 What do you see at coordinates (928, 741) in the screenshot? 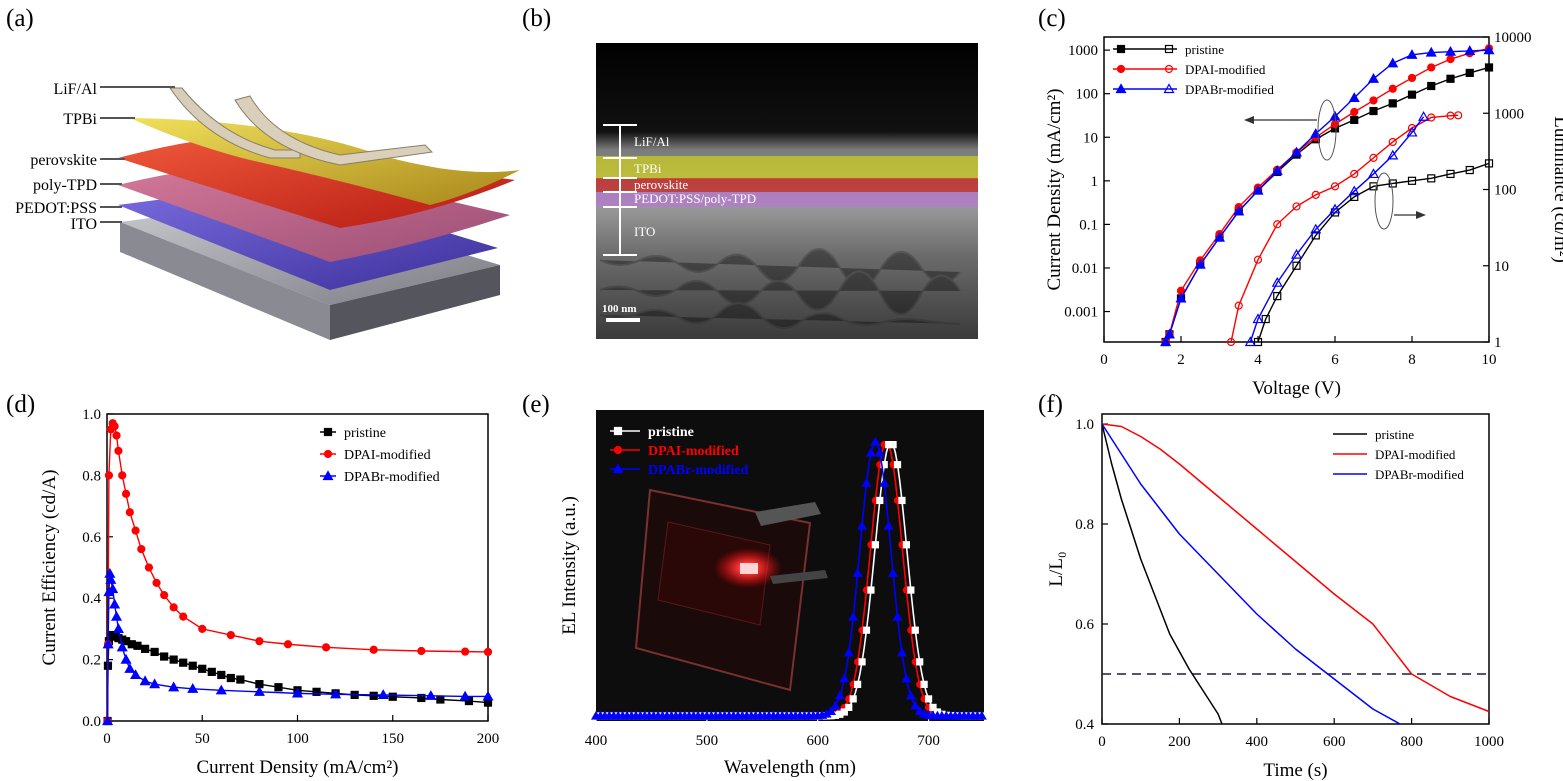
I see `x-tick-label: 700` at bounding box center [928, 741].